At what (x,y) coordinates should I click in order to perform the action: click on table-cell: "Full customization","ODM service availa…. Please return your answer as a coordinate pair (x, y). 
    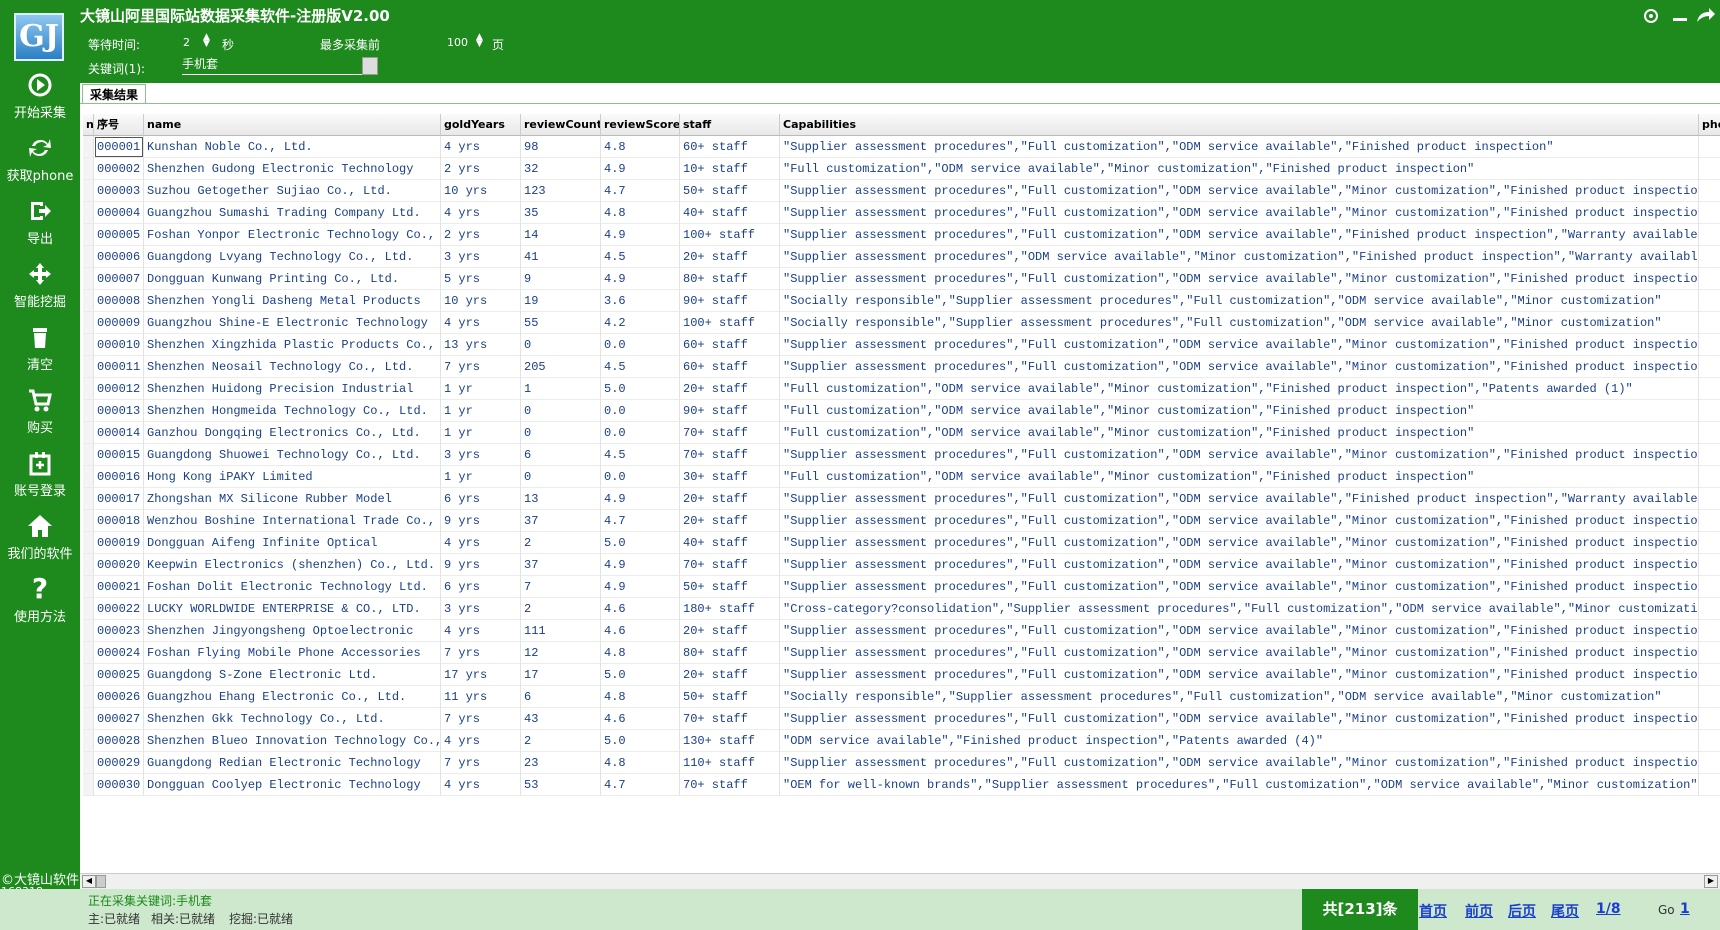
    Looking at the image, I should click on (1239, 411).